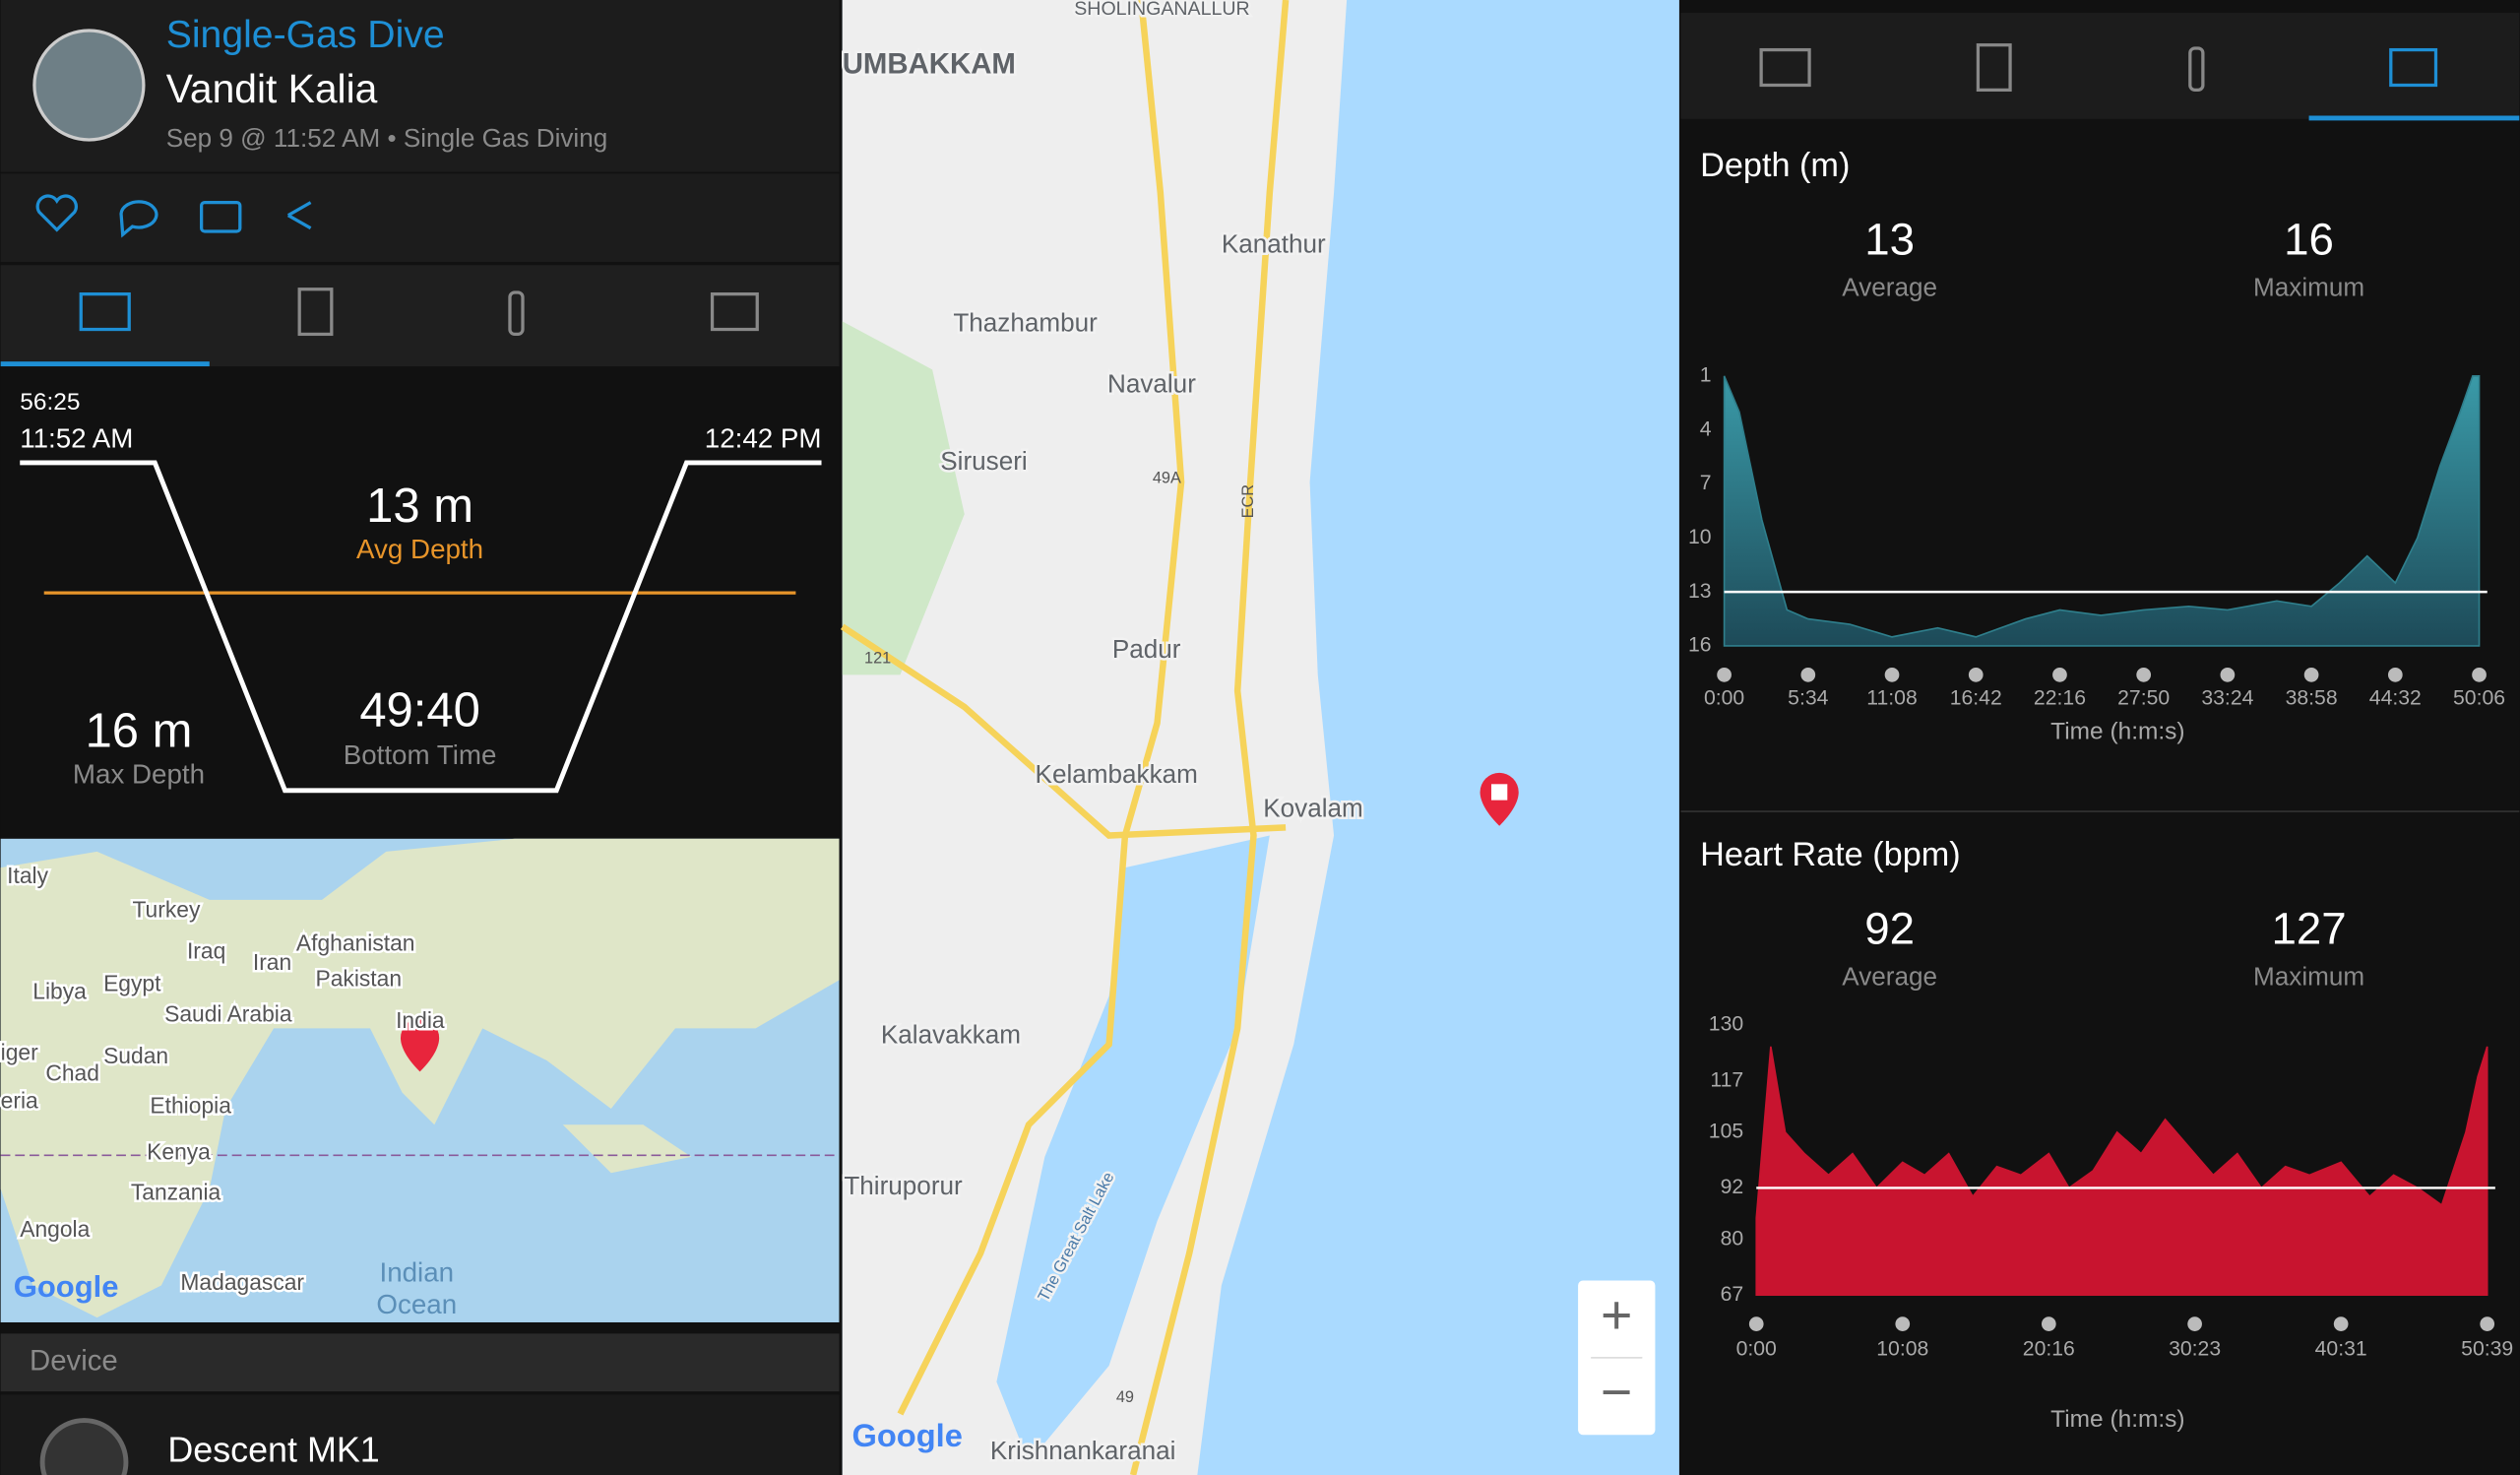 The height and width of the screenshot is (1475, 2520). I want to click on stat-label: Maximum, so click(2308, 287).